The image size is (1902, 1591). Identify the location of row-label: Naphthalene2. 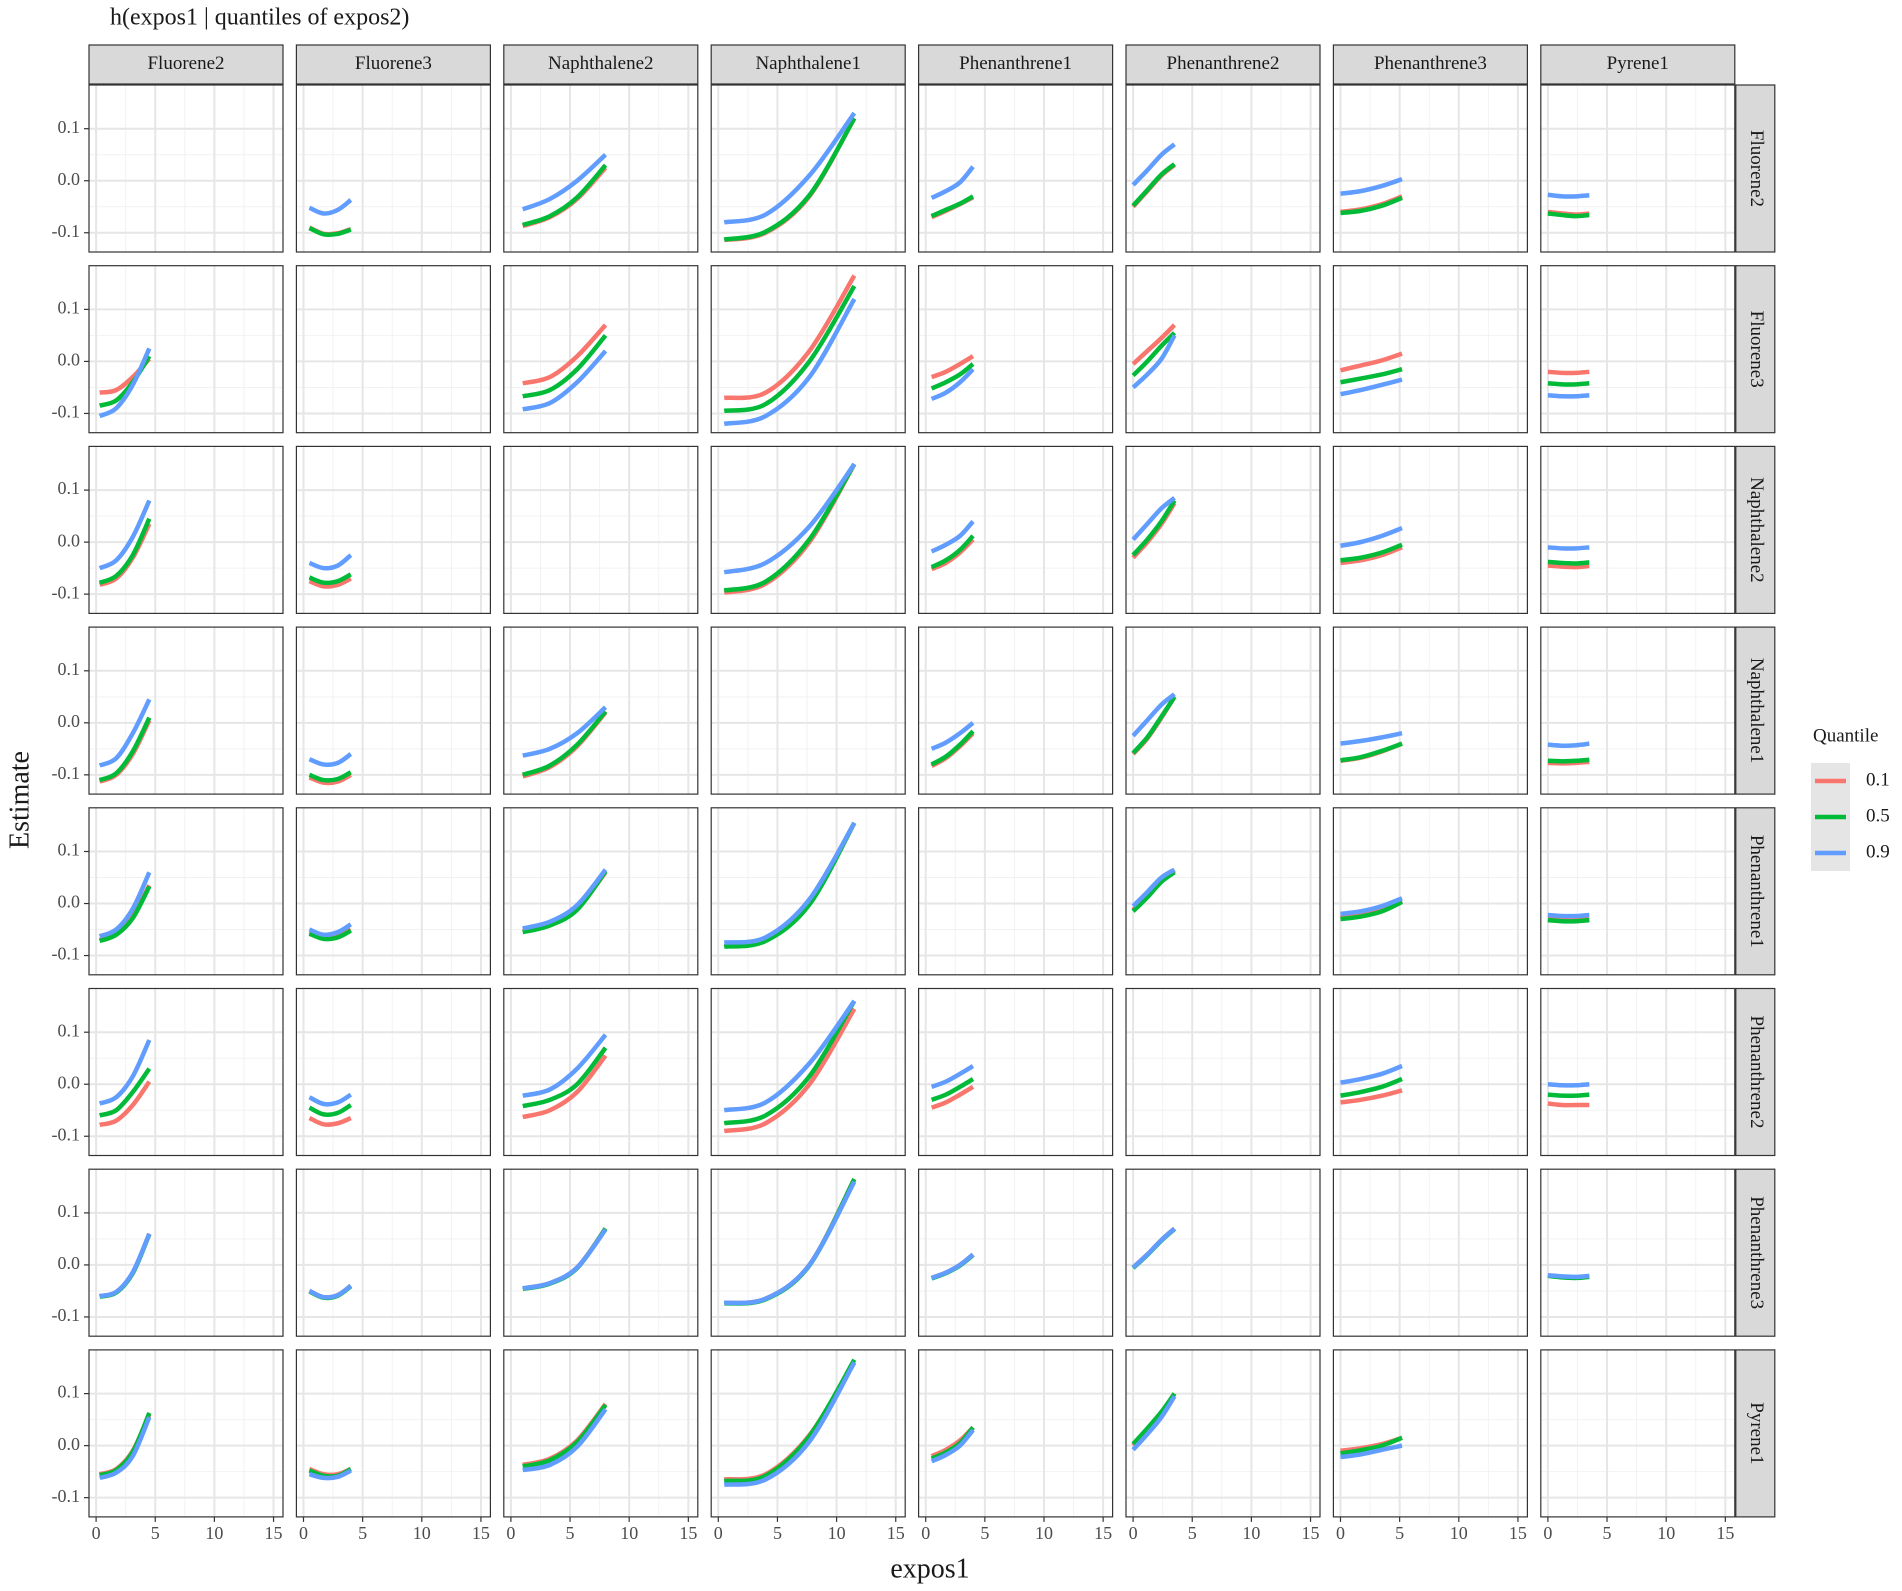
(1756, 530).